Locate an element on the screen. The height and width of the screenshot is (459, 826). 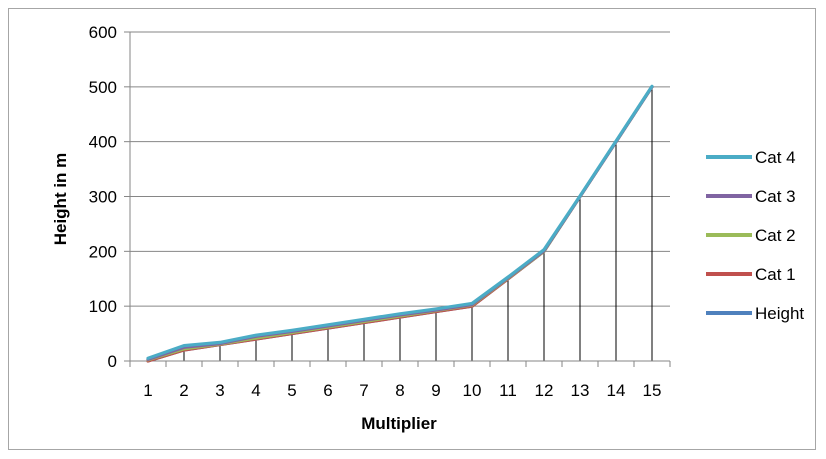
y-axis-title: Height in m is located at coordinates (60, 199).